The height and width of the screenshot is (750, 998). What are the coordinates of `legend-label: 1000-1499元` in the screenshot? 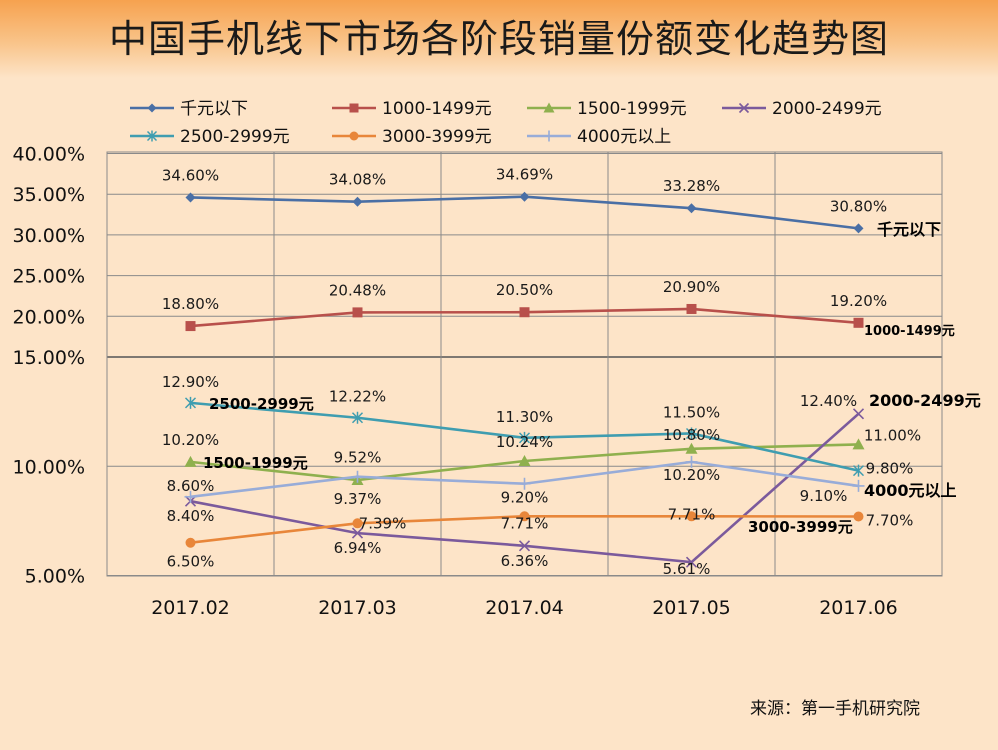 It's located at (437, 109).